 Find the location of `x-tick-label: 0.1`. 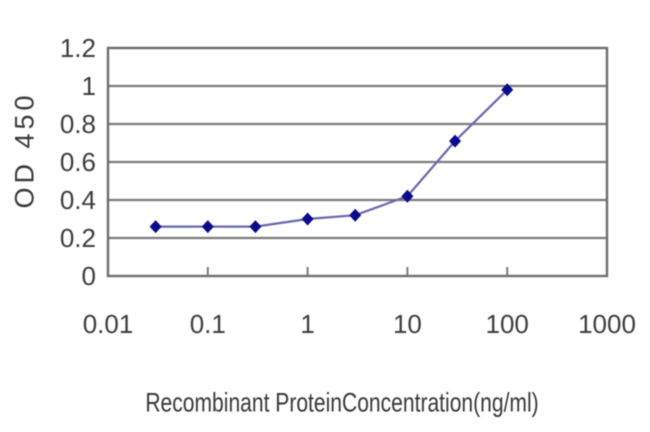

x-tick-label: 0.1 is located at coordinates (208, 324).